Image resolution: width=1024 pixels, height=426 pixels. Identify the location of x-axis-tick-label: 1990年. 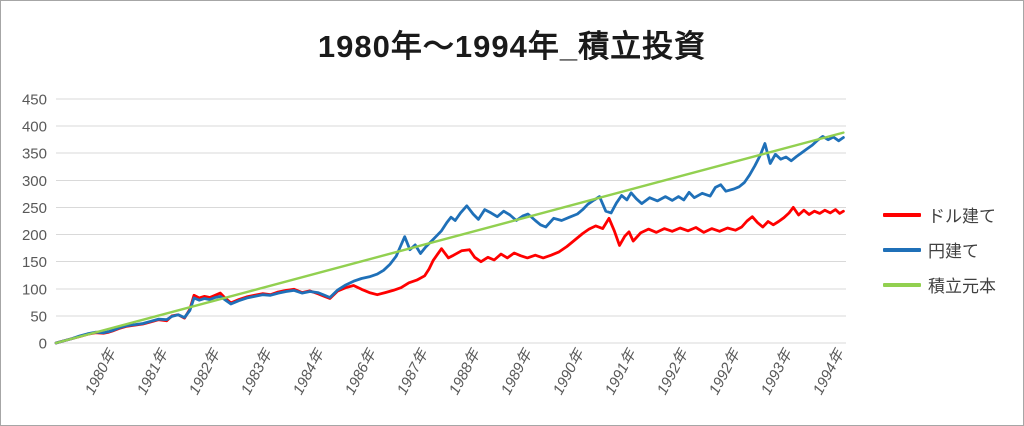
(569, 371).